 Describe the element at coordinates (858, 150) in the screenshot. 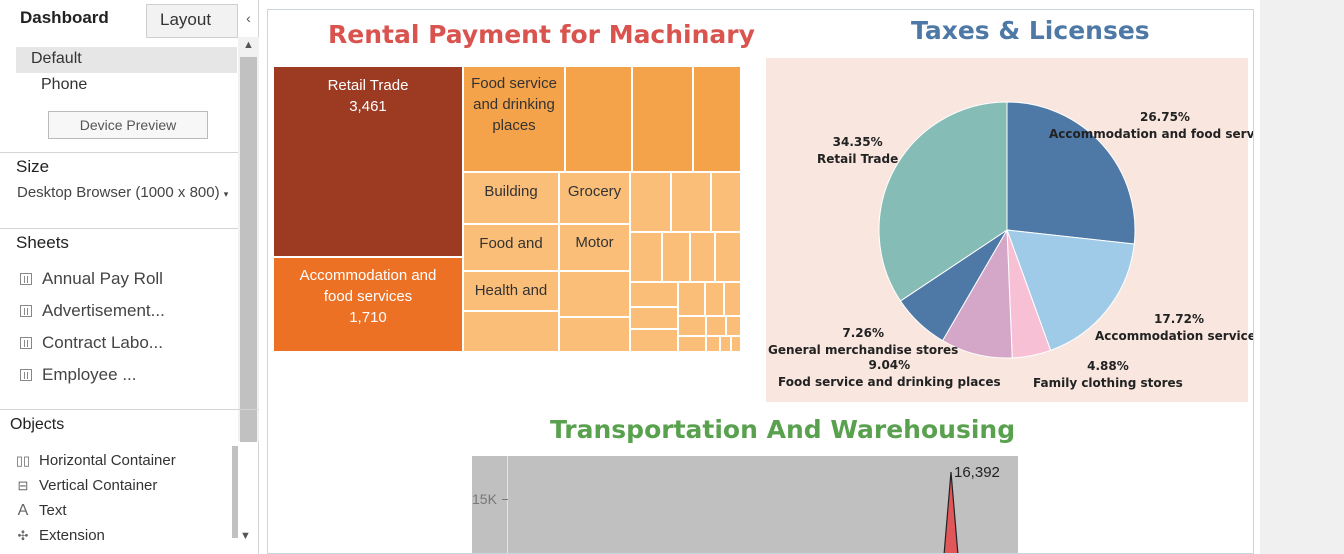

I see `pie-label-retail-trade: 34.35% Retail Trade` at that location.